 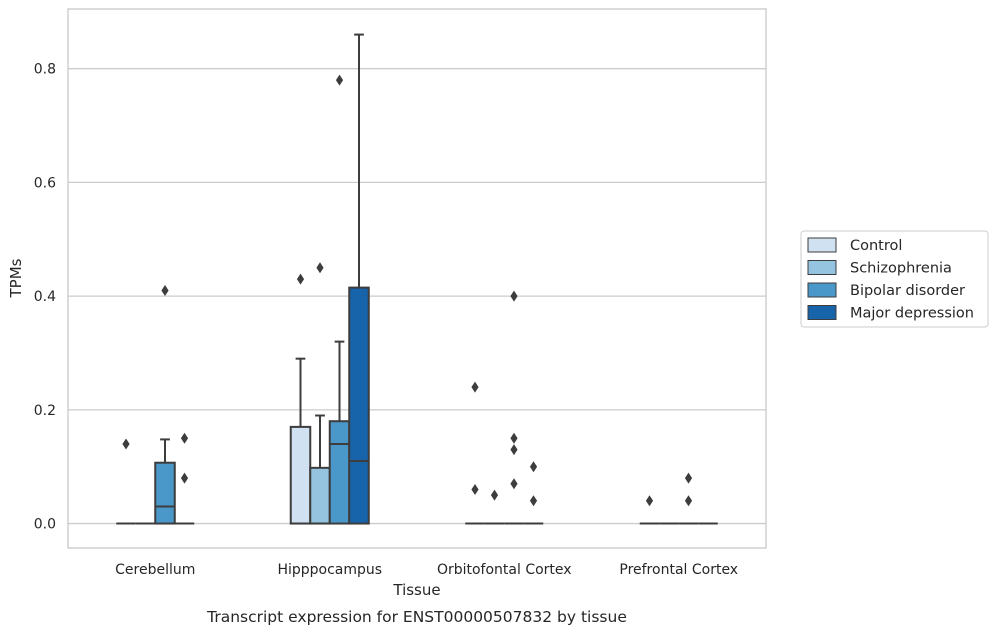 What do you see at coordinates (912, 314) in the screenshot?
I see `legend-label: Major depression` at bounding box center [912, 314].